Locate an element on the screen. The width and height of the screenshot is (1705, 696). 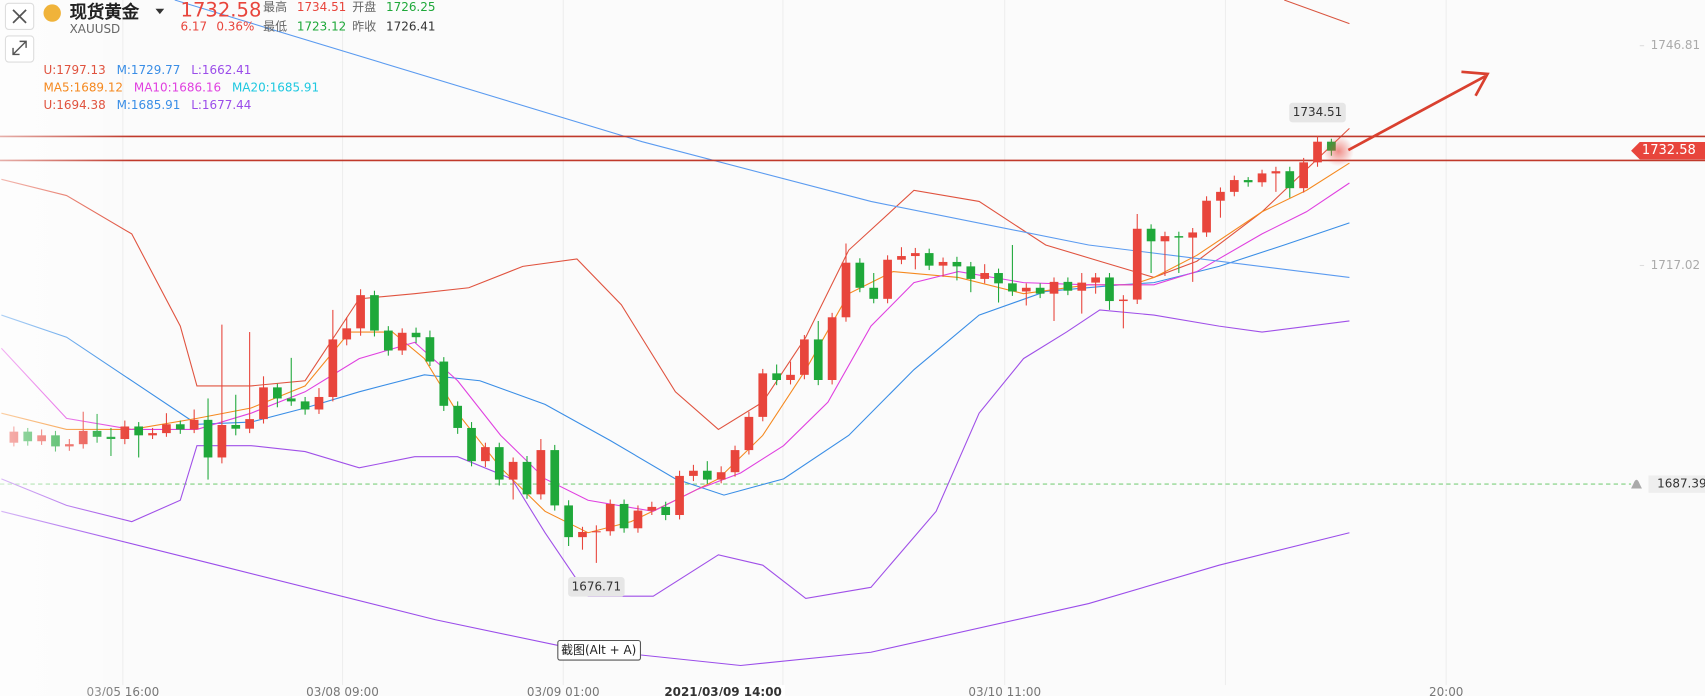
x-tick-label: 03/09 01:00 is located at coordinates (563, 690).